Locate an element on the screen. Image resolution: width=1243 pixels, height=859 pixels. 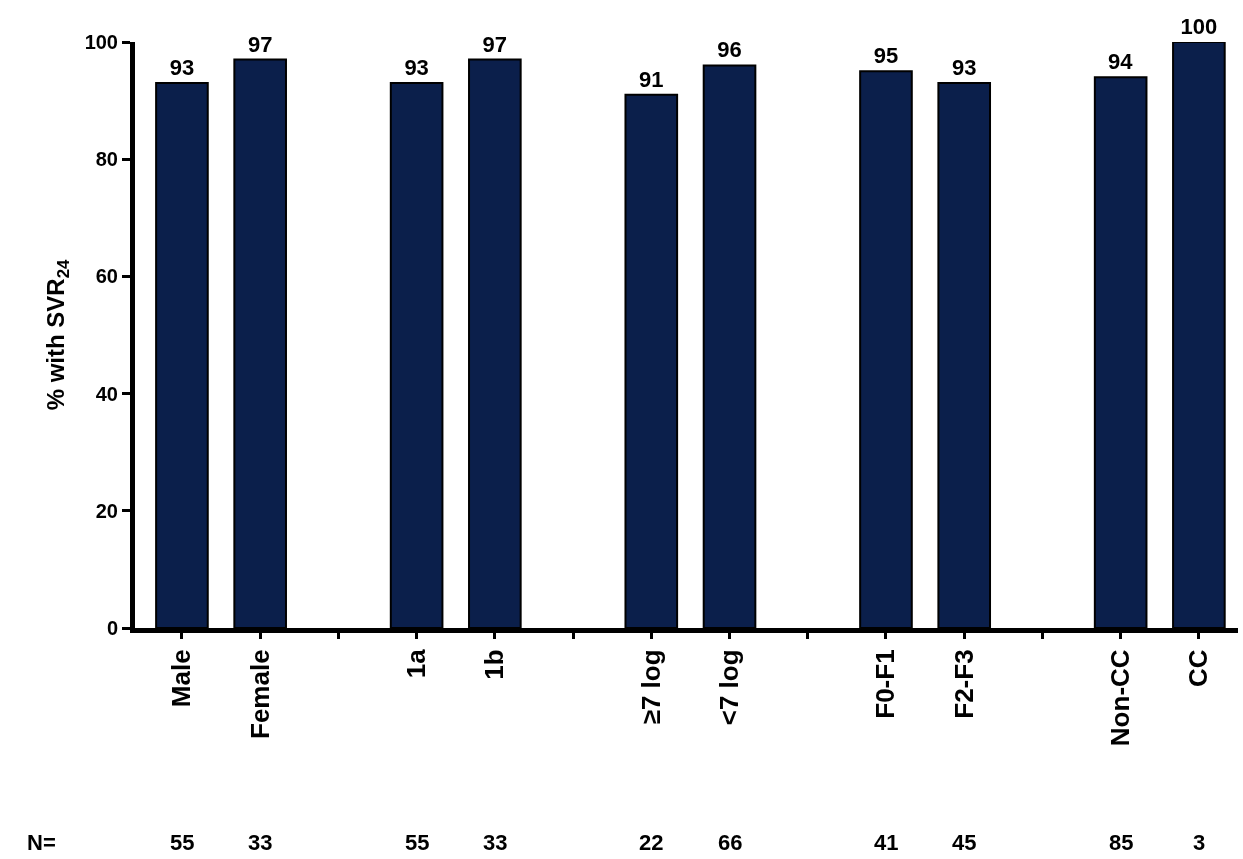
text: 41 is located at coordinates (886, 842).